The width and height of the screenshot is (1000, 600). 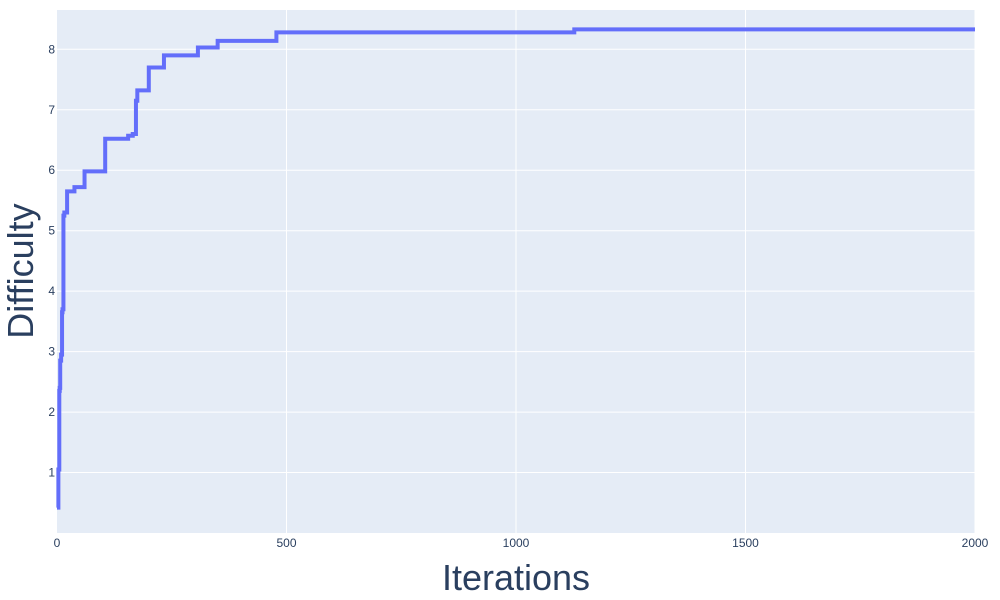 What do you see at coordinates (20, 270) in the screenshot?
I see `y-axis-title: Difficulty` at bounding box center [20, 270].